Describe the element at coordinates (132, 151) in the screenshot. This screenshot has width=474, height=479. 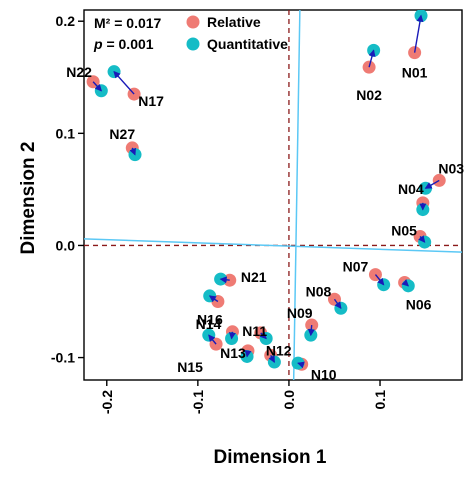
I see `shift-arrow-n27` at that location.